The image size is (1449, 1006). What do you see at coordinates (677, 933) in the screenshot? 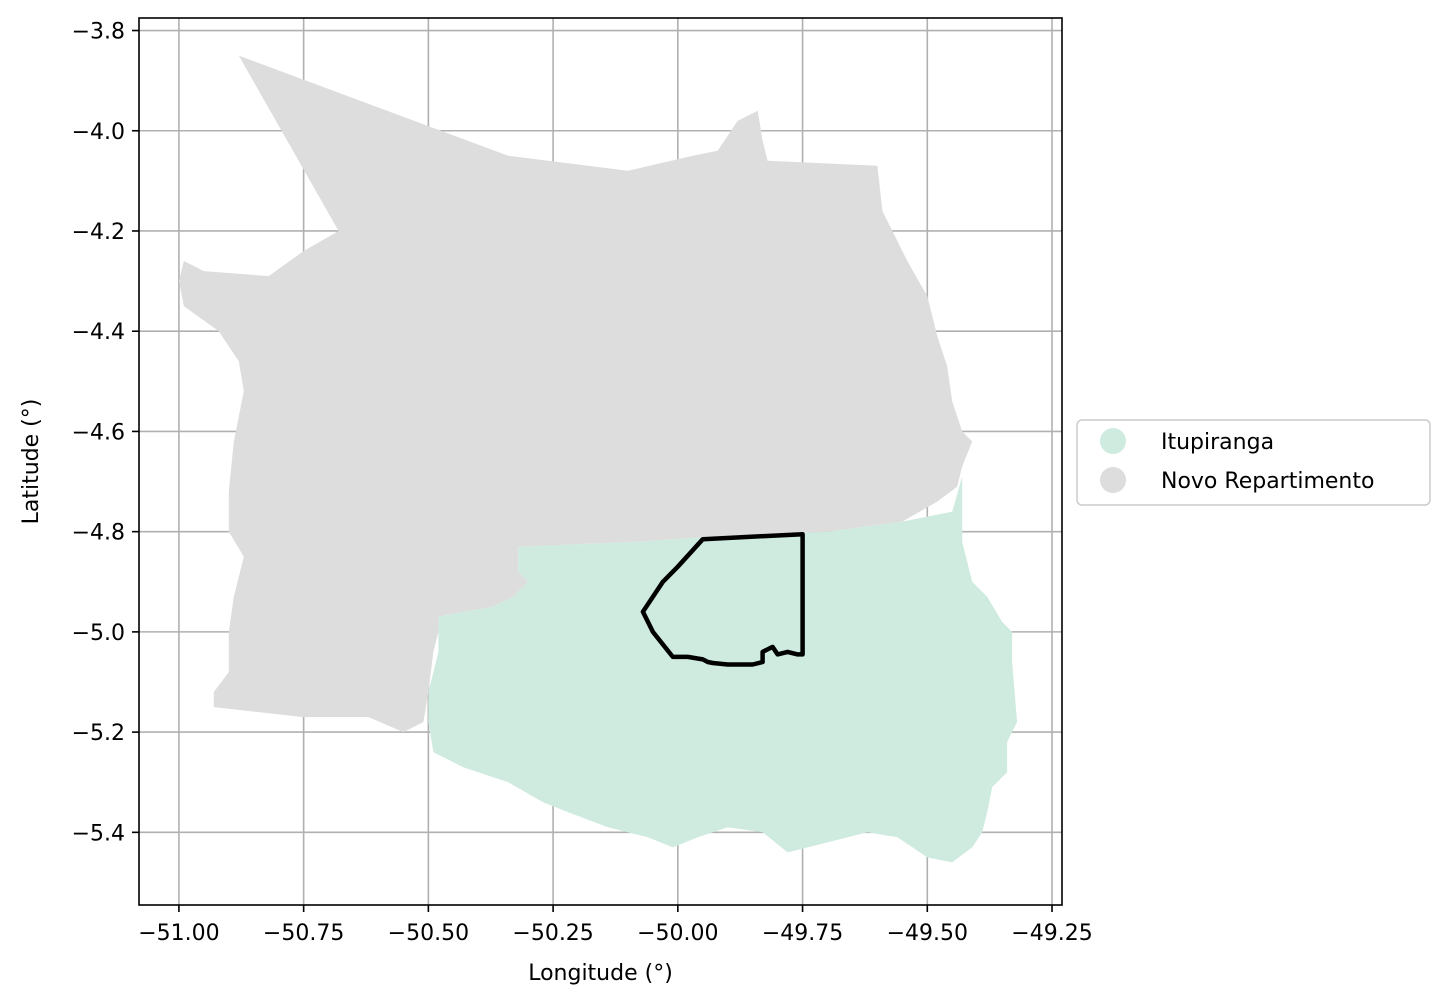
I see `x-tick-label-4: −50.00` at bounding box center [677, 933].